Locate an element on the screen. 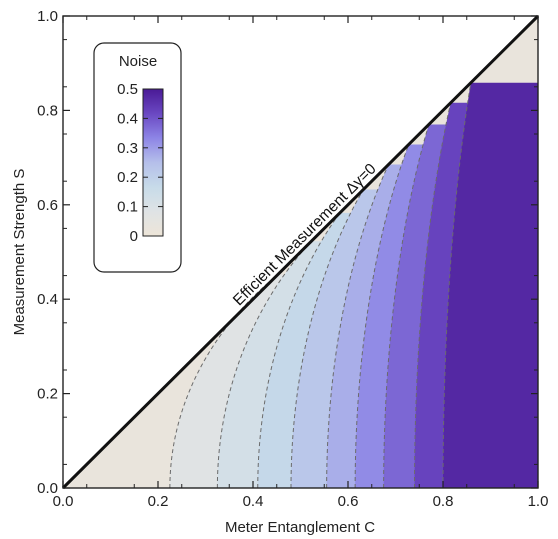 This screenshot has width=558, height=539. colorbar-tick-label: 0.4 is located at coordinates (127, 118).